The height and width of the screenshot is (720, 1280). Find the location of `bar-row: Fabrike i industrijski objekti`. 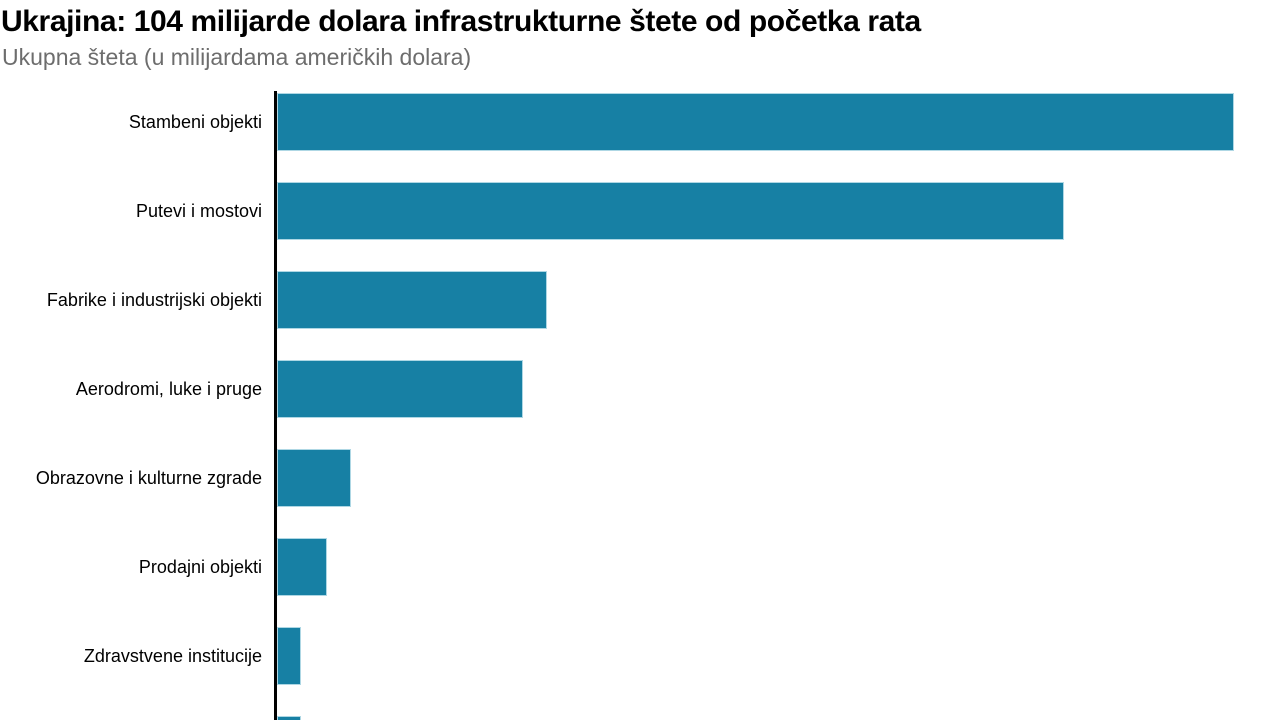

bar-row: Fabrike i industrijski objekti is located at coordinates (640, 300).